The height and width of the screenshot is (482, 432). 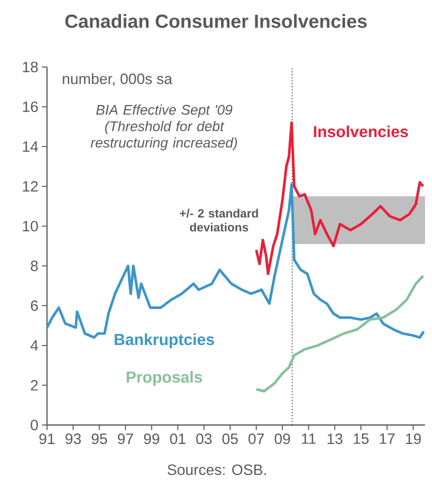 What do you see at coordinates (152, 439) in the screenshot?
I see `x-tick-label: 99` at bounding box center [152, 439].